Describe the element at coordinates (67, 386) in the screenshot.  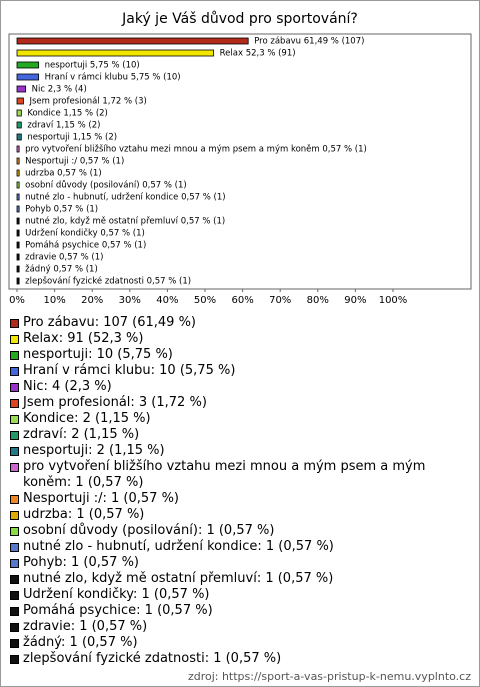
I see `legend-label: Nic: 4 (2,3 %)` at that location.